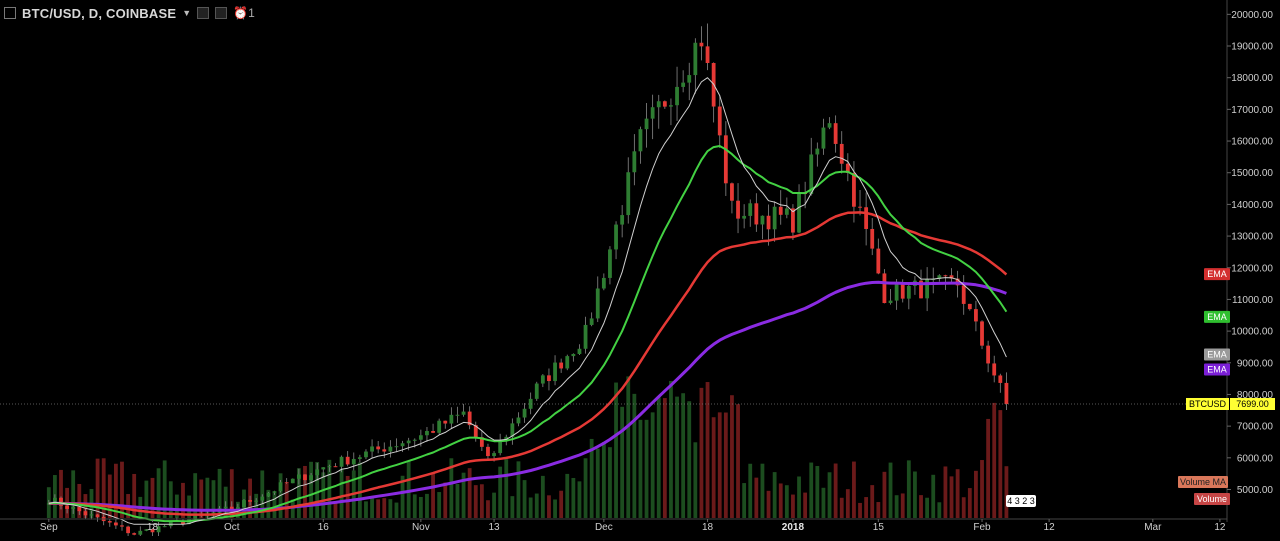 The width and height of the screenshot is (1280, 541). What do you see at coordinates (203, 13) in the screenshot?
I see `settings-icon` at bounding box center [203, 13].